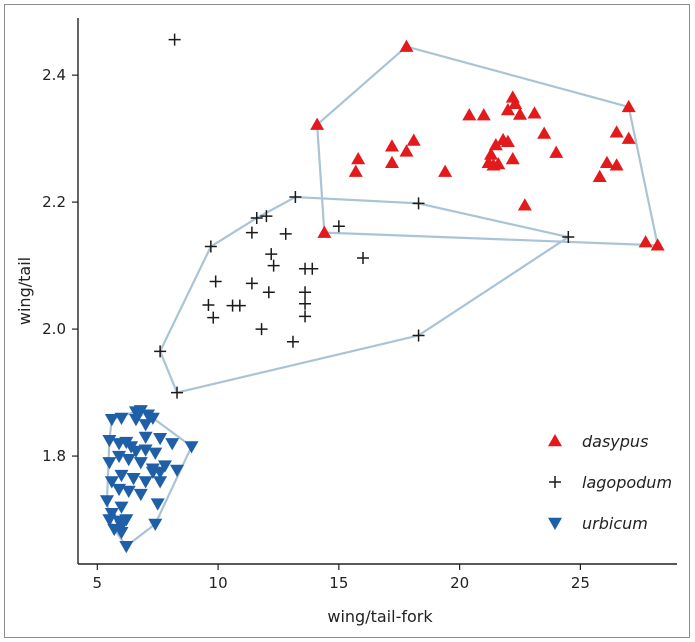  What do you see at coordinates (555, 482) in the screenshot?
I see `lagopodum-legend-marker` at bounding box center [555, 482].